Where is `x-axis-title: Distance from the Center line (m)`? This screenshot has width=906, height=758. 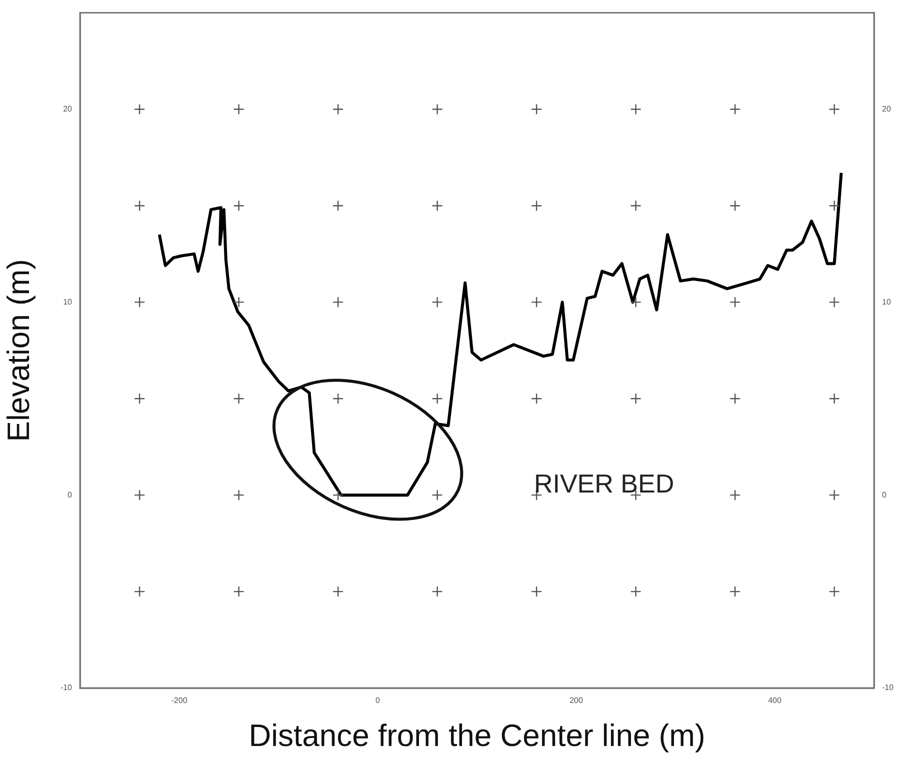 x-axis-title: Distance from the Center line (m) is located at coordinates (477, 735).